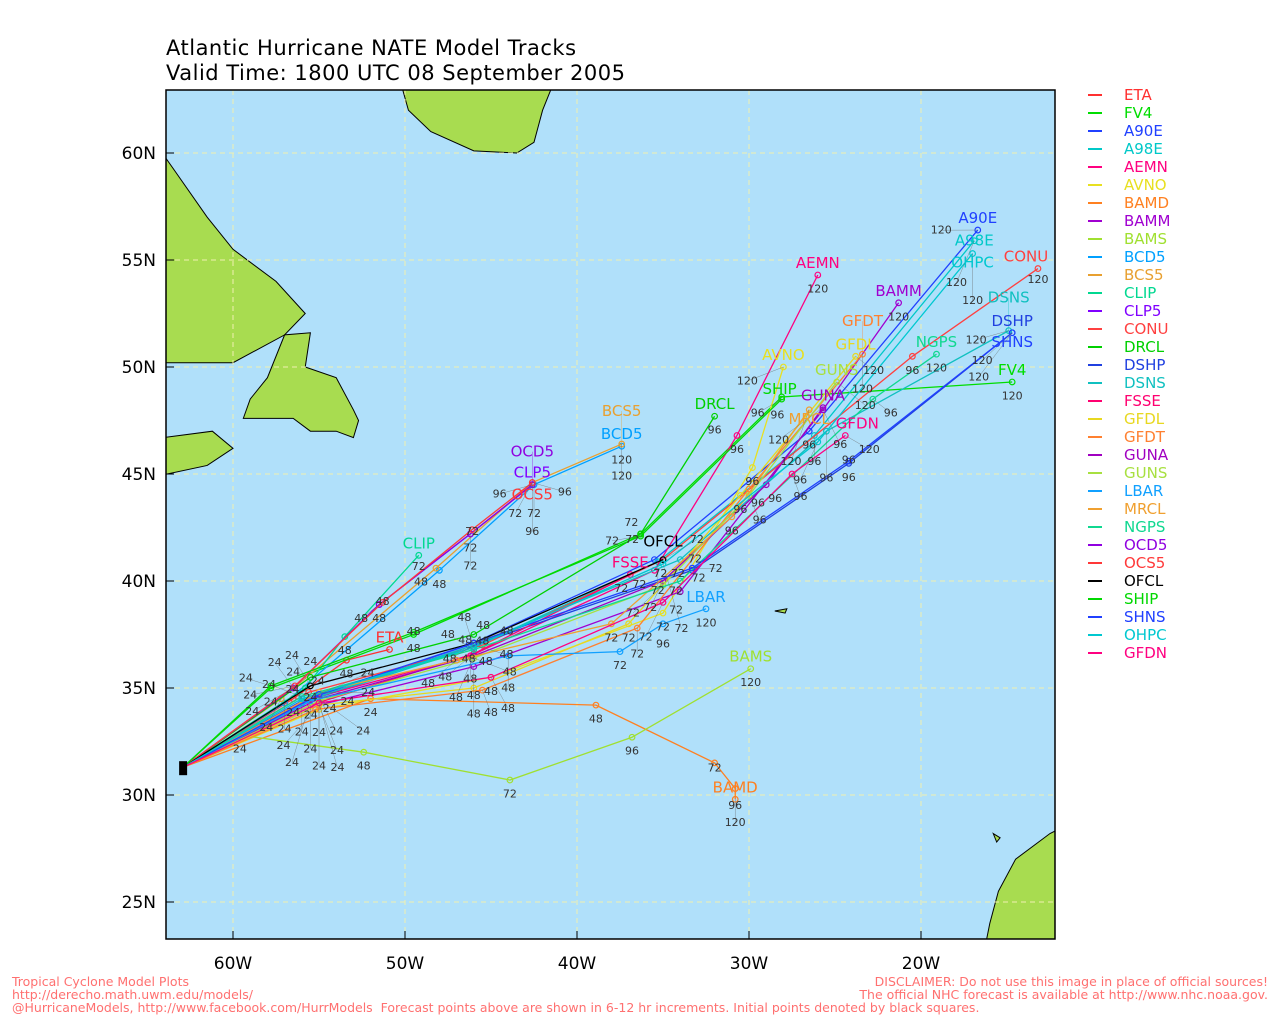 The image size is (1280, 1024). What do you see at coordinates (1145, 257) in the screenshot?
I see `legend-label: BCD5` at bounding box center [1145, 257].